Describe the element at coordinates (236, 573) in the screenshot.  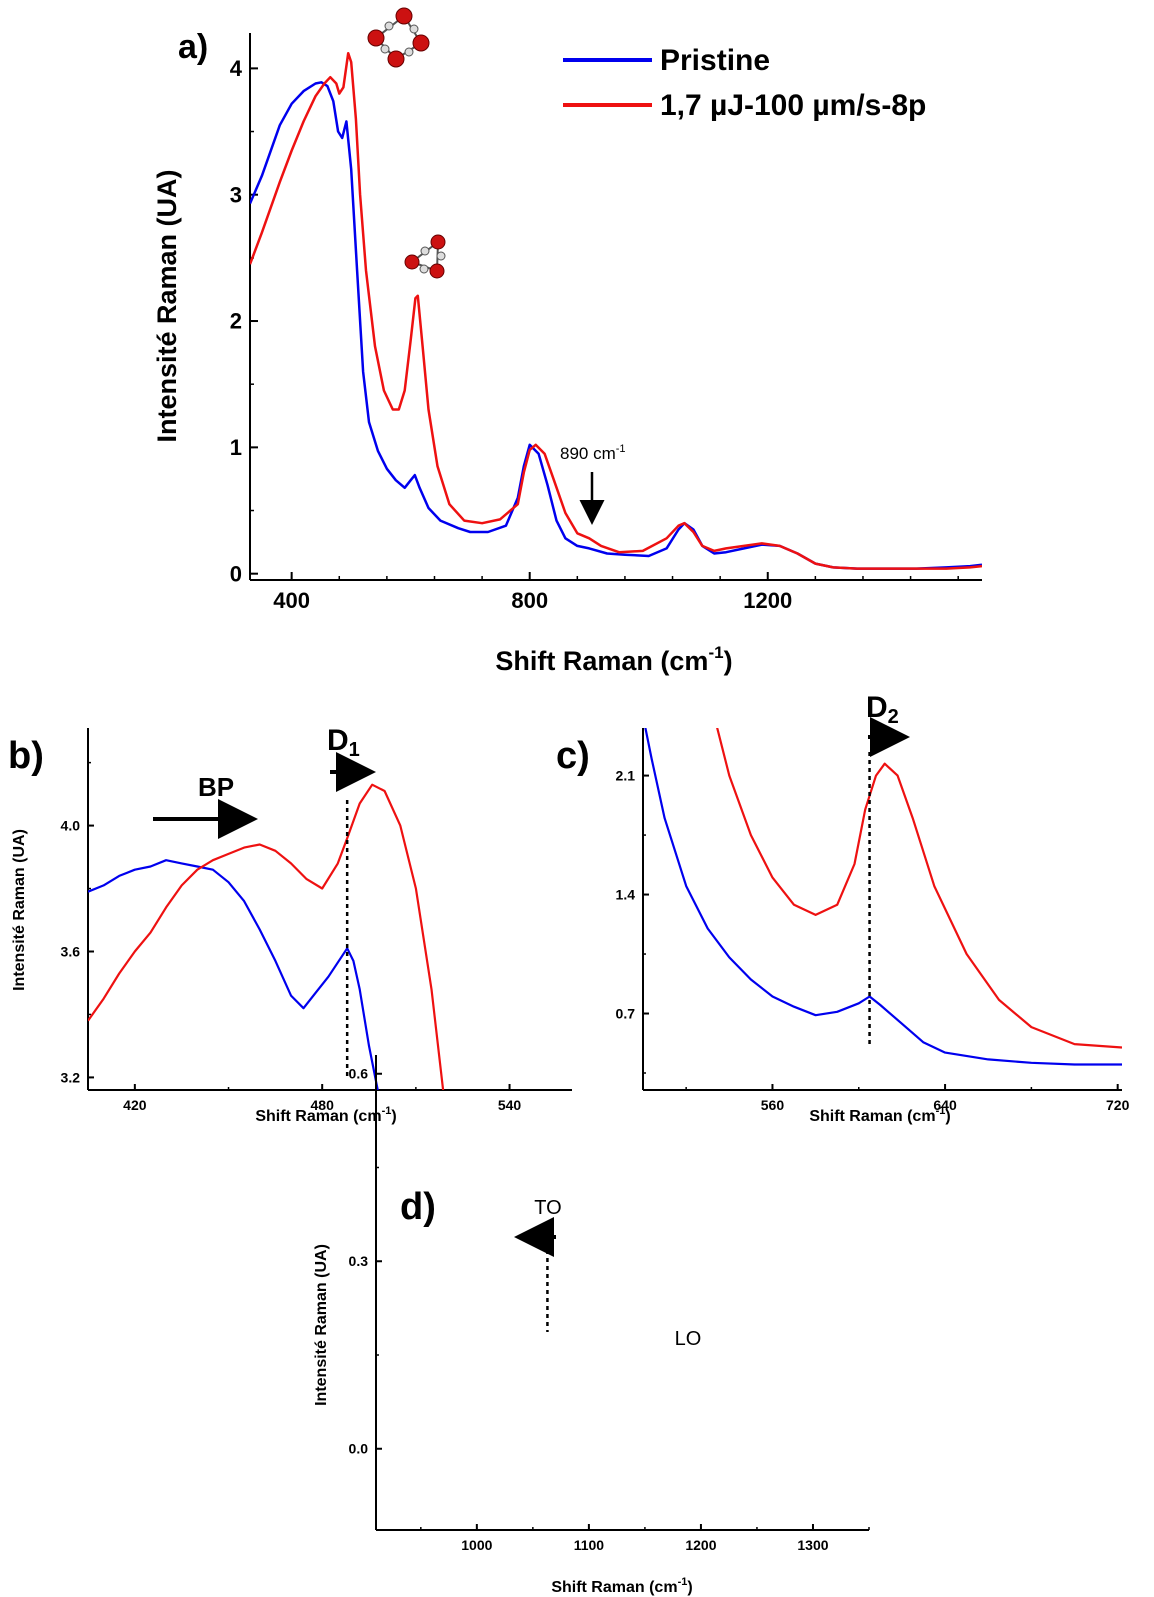
I see `y-tick-label: 0` at that location.